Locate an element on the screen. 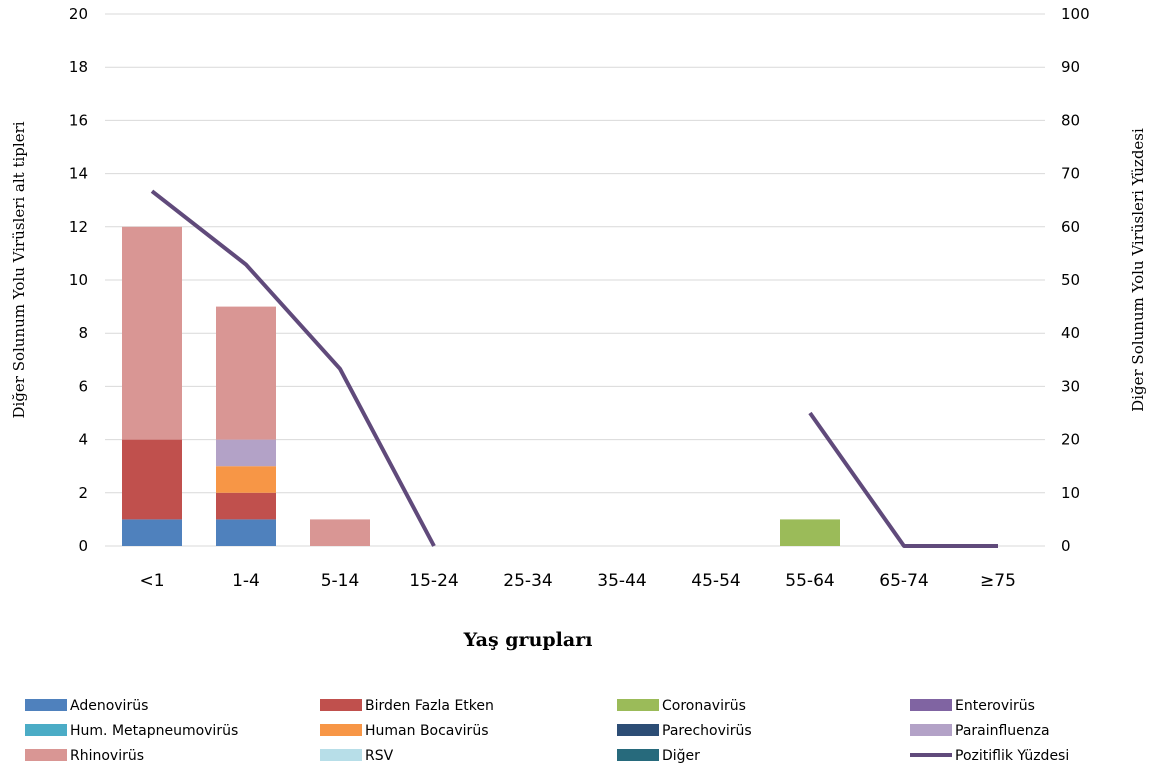  x-tick-label: 55-64 is located at coordinates (809, 581).